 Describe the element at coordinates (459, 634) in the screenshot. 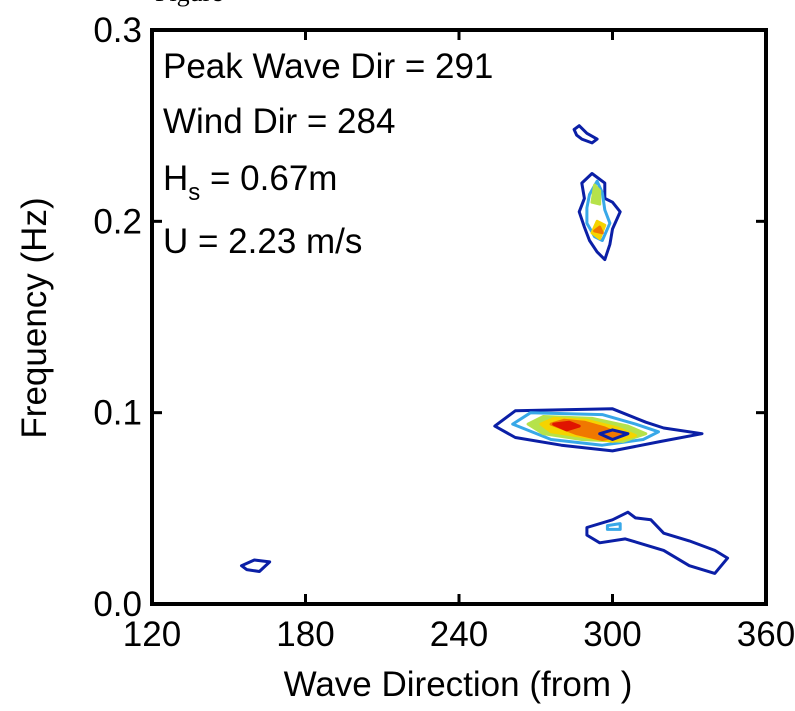

I see `x-tick-label: 240` at that location.